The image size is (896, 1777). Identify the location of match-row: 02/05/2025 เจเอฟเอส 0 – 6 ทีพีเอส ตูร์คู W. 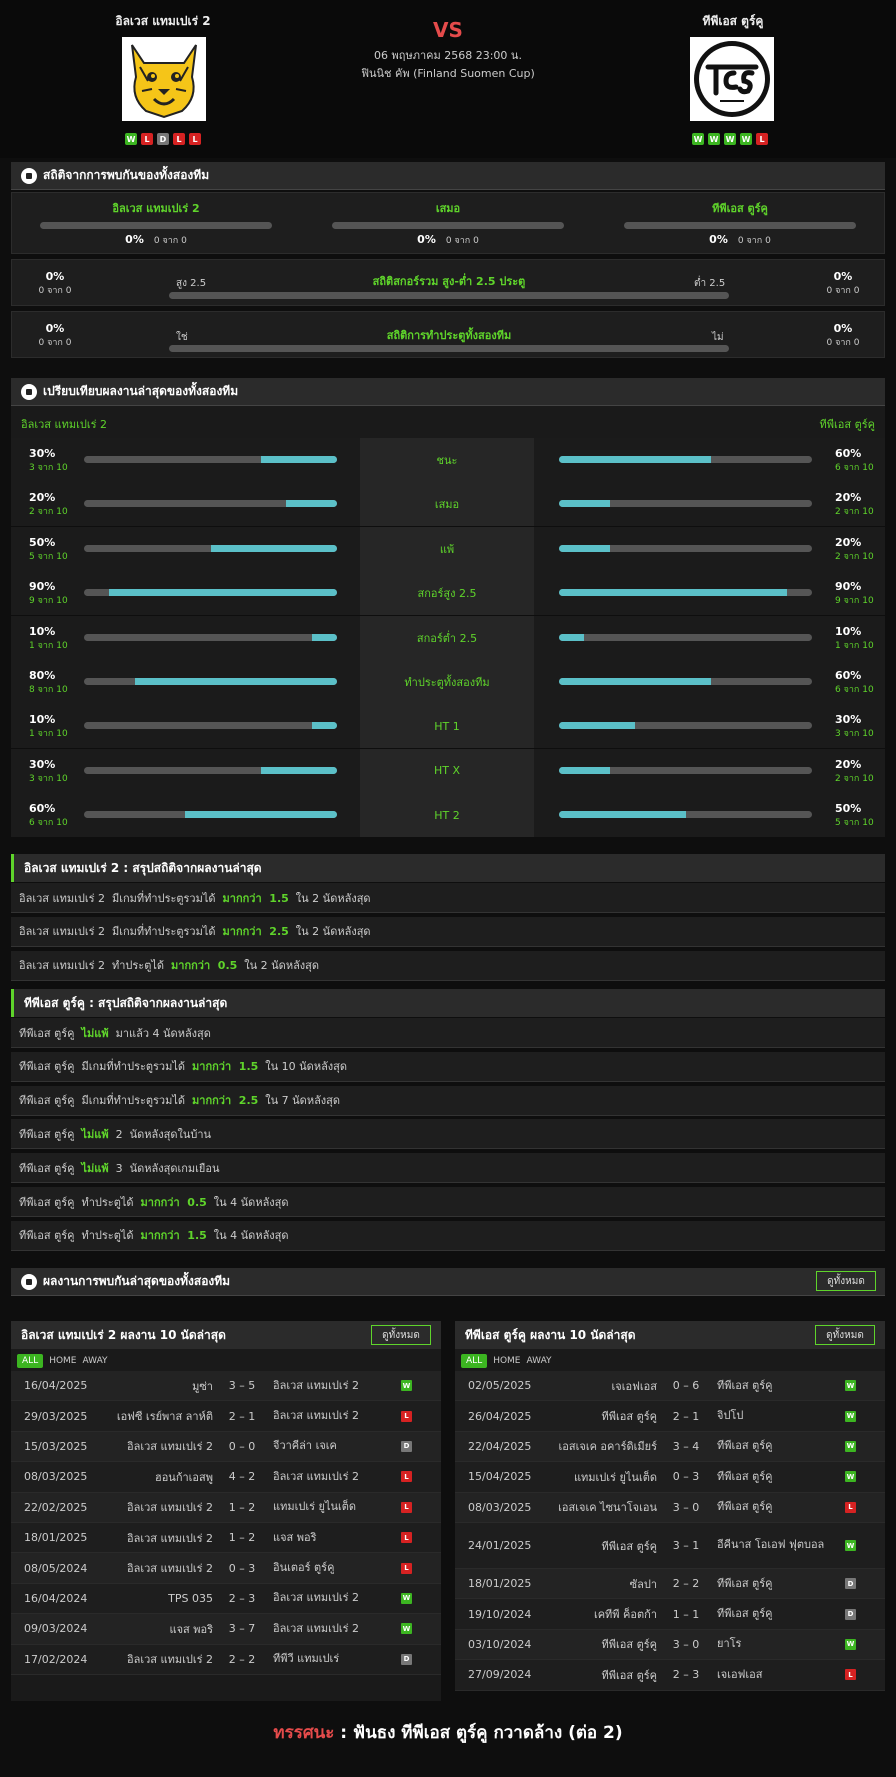
(670, 1386).